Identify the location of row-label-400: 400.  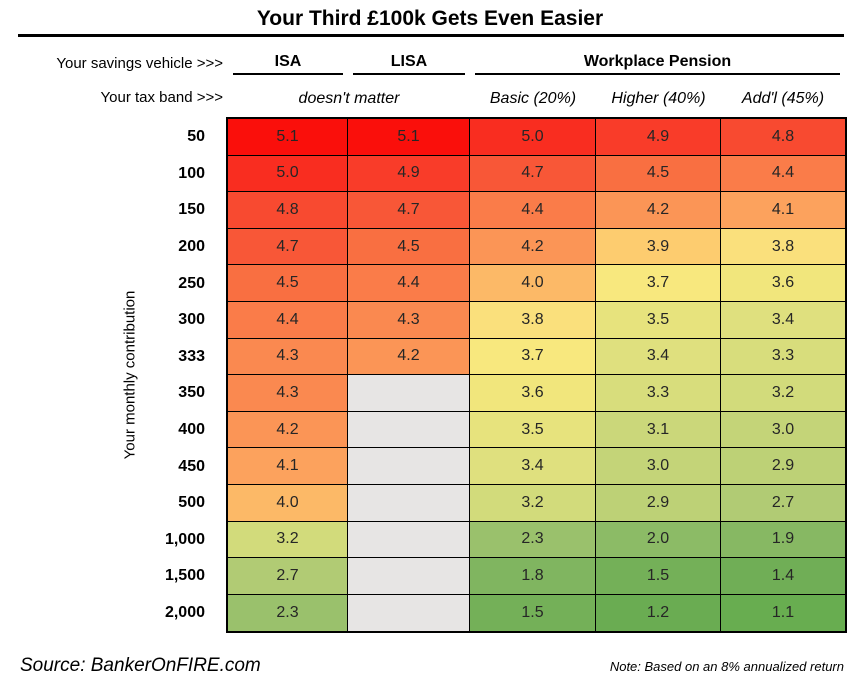
(191, 430).